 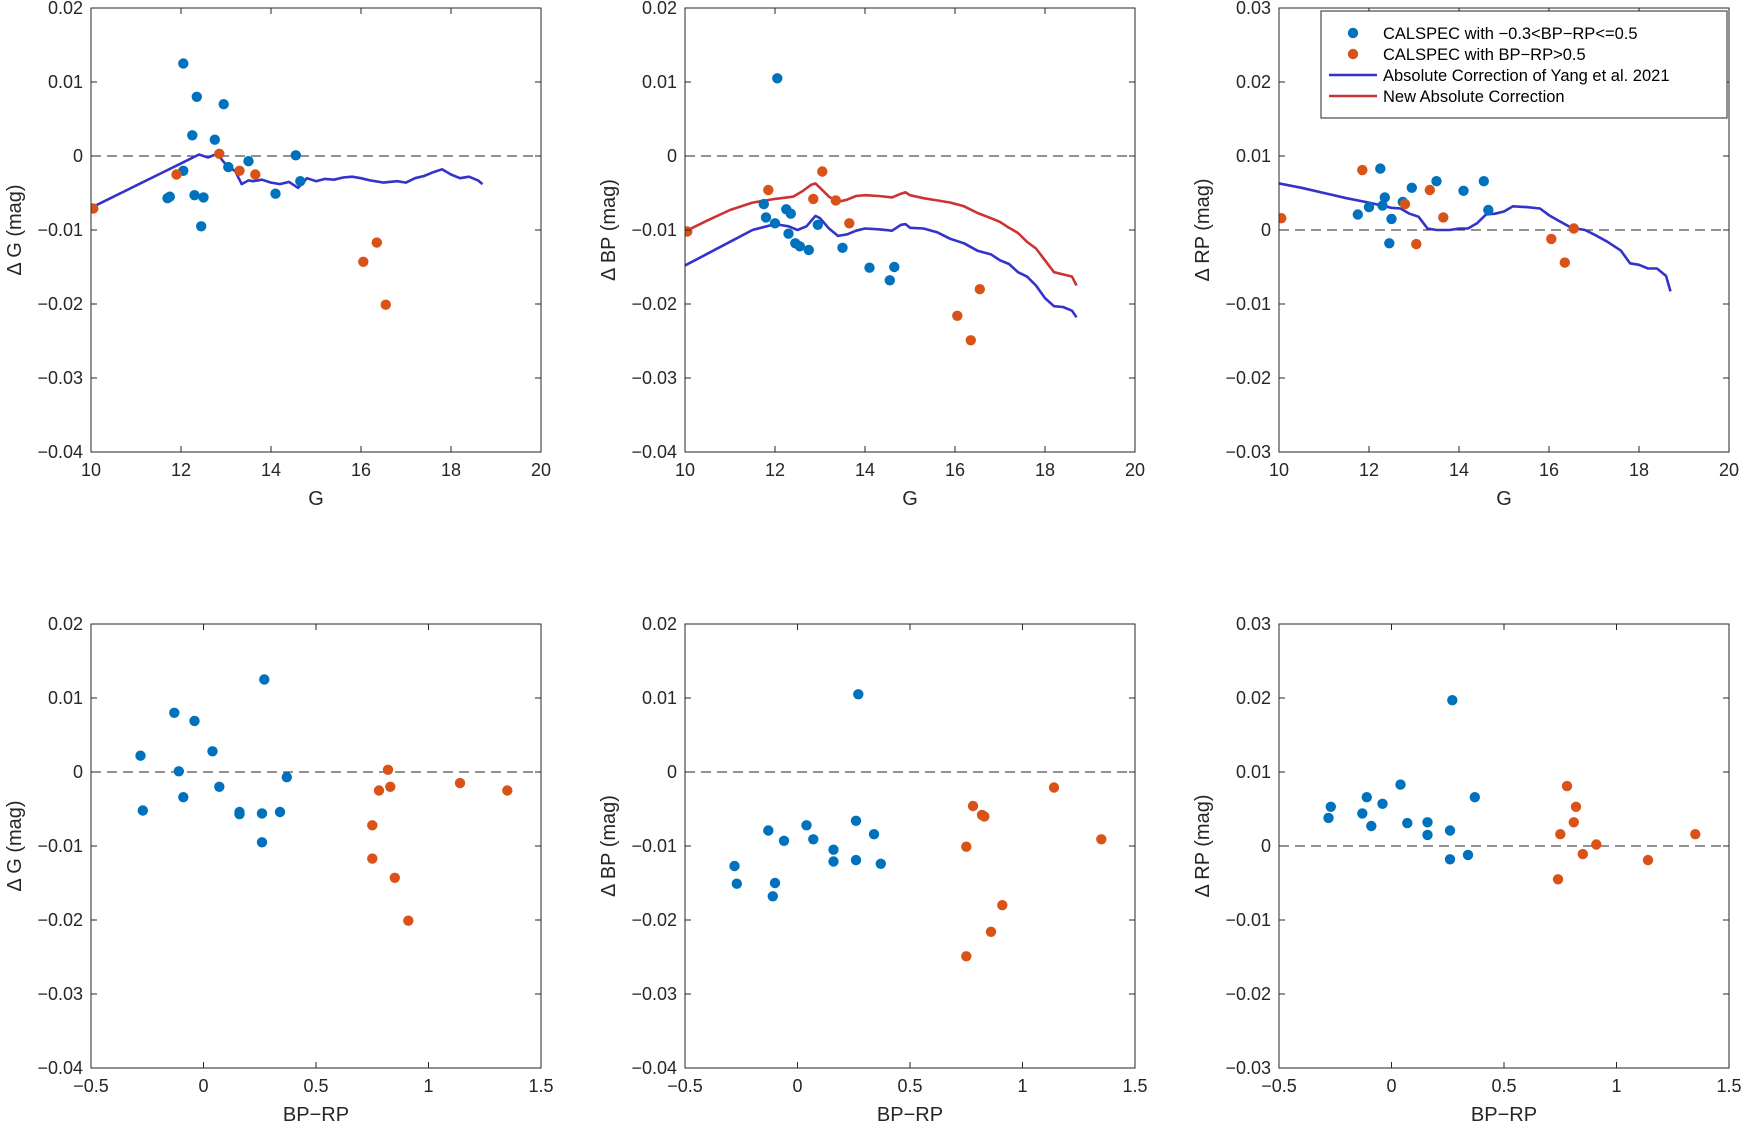 What do you see at coordinates (609, 846) in the screenshot?
I see `y-axis-label: Δ BP (mag)` at bounding box center [609, 846].